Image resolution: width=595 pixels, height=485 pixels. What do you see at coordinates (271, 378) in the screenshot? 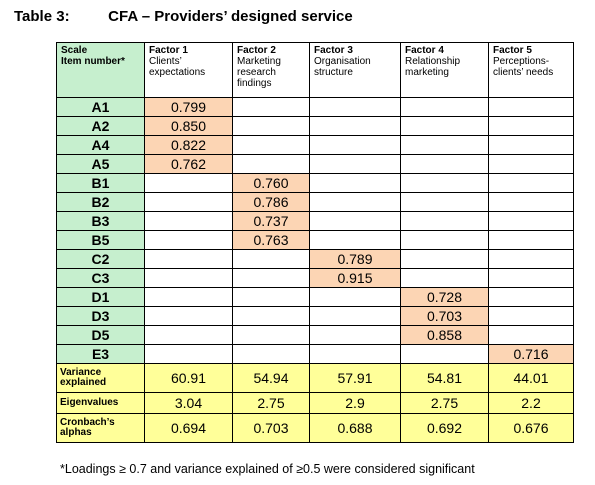
I see `stats-value: 54.94` at bounding box center [271, 378].